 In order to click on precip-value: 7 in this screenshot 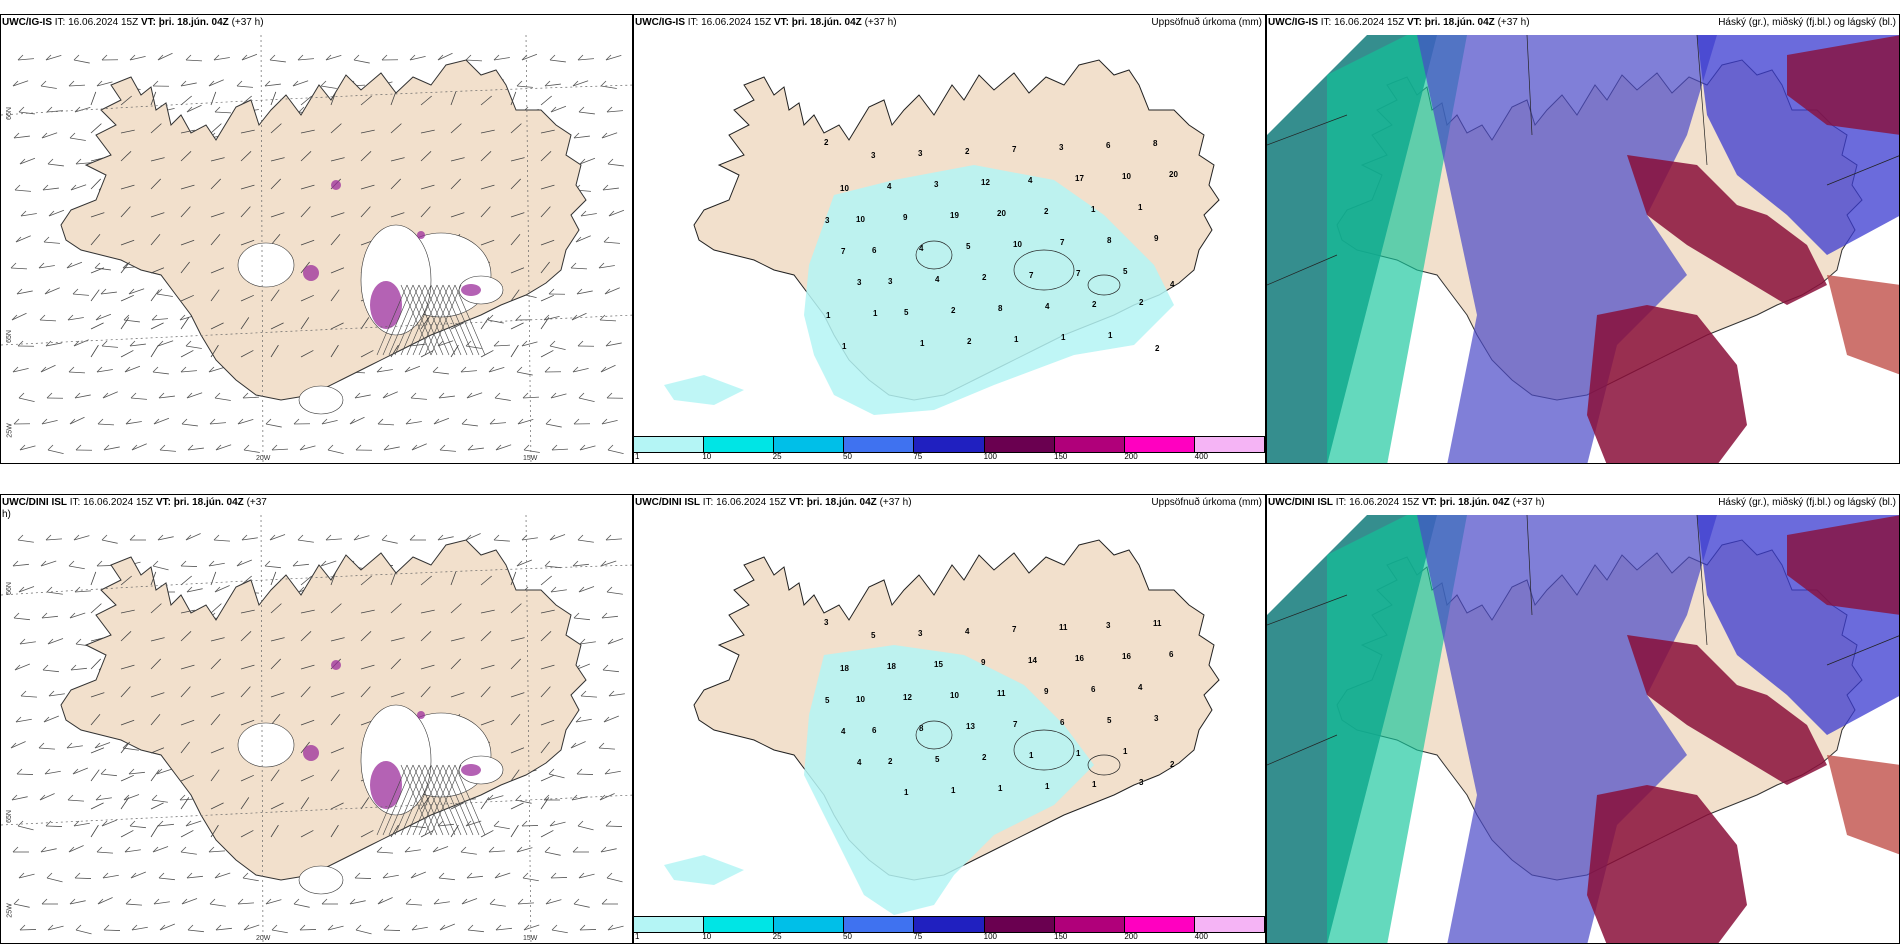, I will do `click(1015, 724)`.